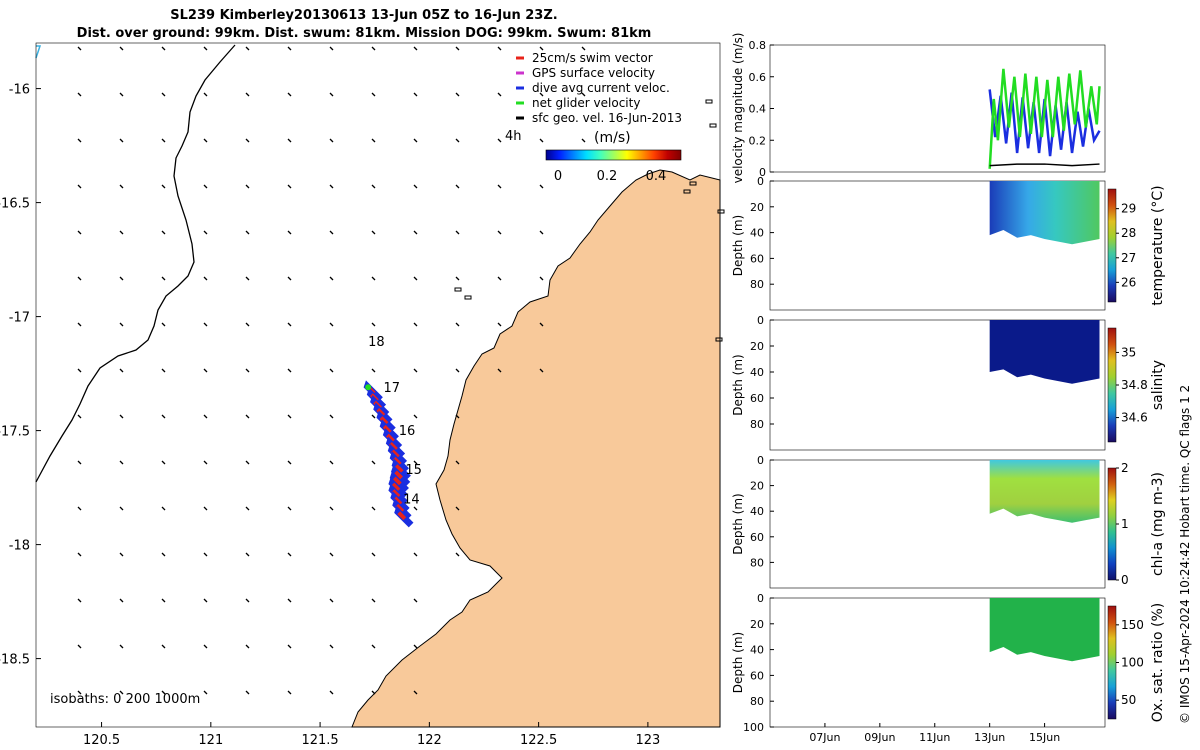 The height and width of the screenshot is (750, 1200). Describe the element at coordinates (758, 45) in the screenshot. I see `velocity-ytick-label: 0.8` at that location.